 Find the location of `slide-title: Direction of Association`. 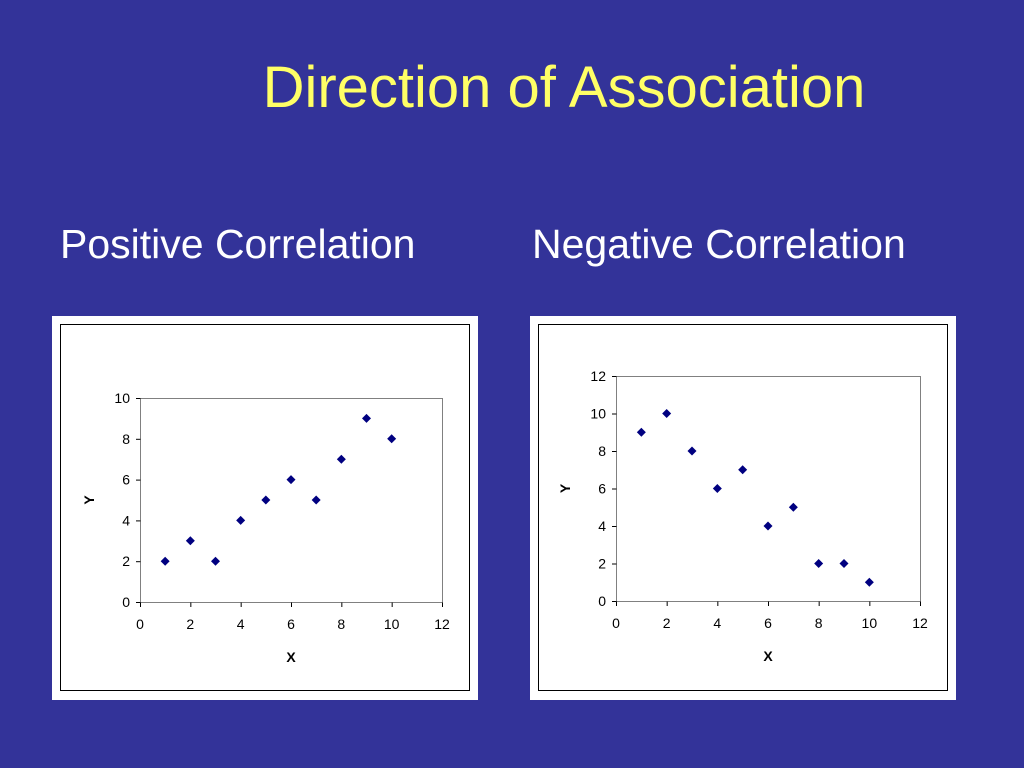

slide-title: Direction of Association is located at coordinates (564, 87).